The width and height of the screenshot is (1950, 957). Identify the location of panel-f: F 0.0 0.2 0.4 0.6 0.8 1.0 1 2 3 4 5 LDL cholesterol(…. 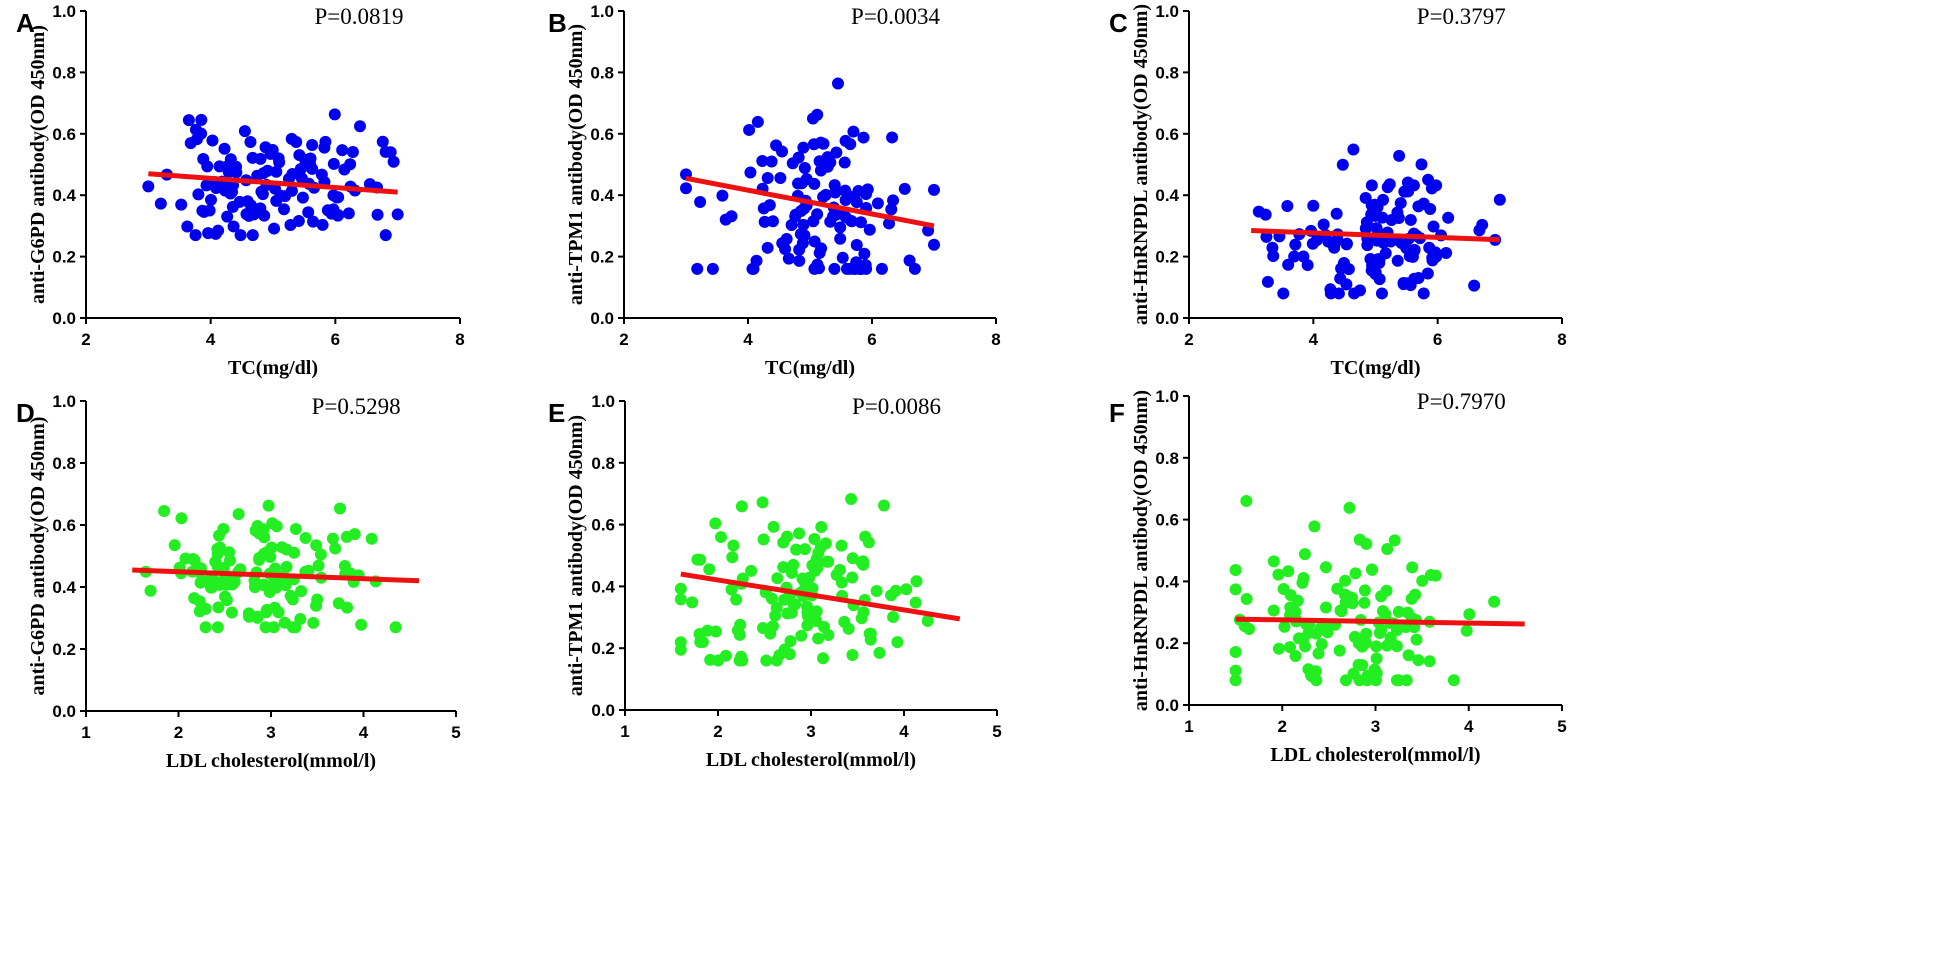
(1338, 576).